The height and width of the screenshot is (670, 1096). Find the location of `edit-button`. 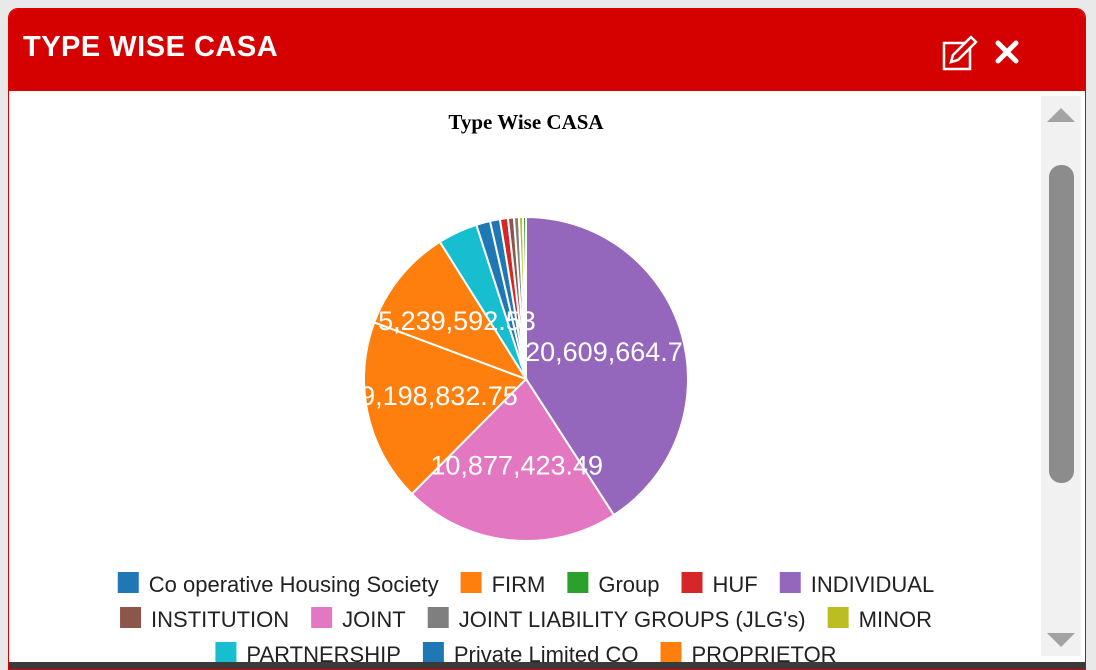

edit-button is located at coordinates (960, 53).